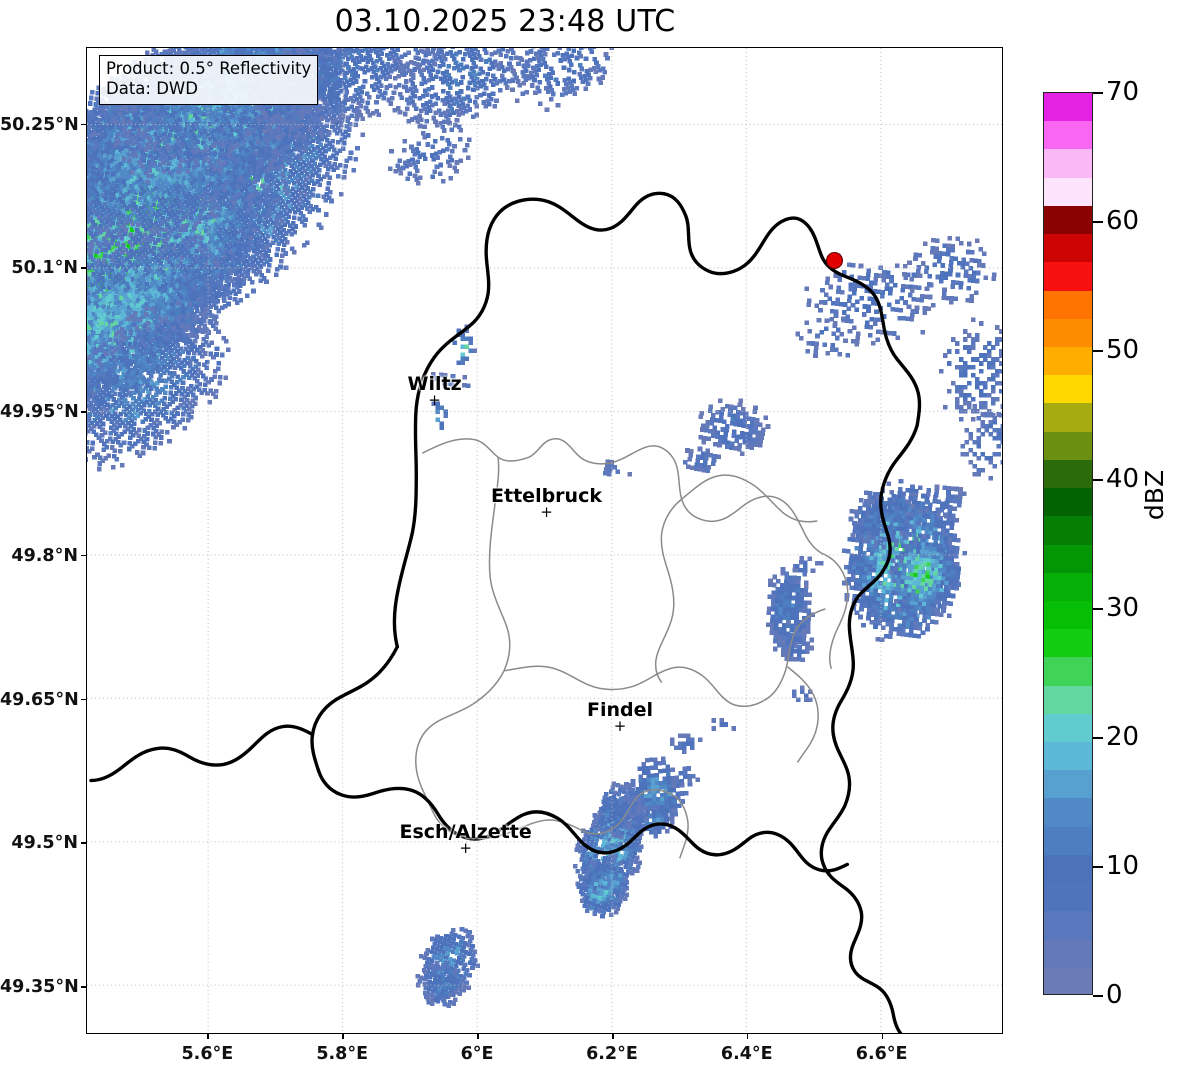 Image resolution: width=1184 pixels, height=1081 pixels. I want to click on city-label-esch-alzette: Esch/Alzette +, so click(465, 839).